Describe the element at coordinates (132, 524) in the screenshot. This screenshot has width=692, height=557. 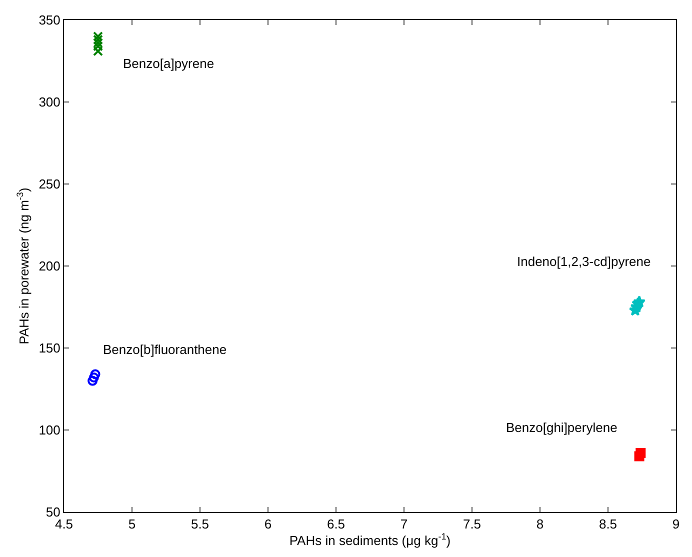
I see `x-tick-label: 5` at that location.